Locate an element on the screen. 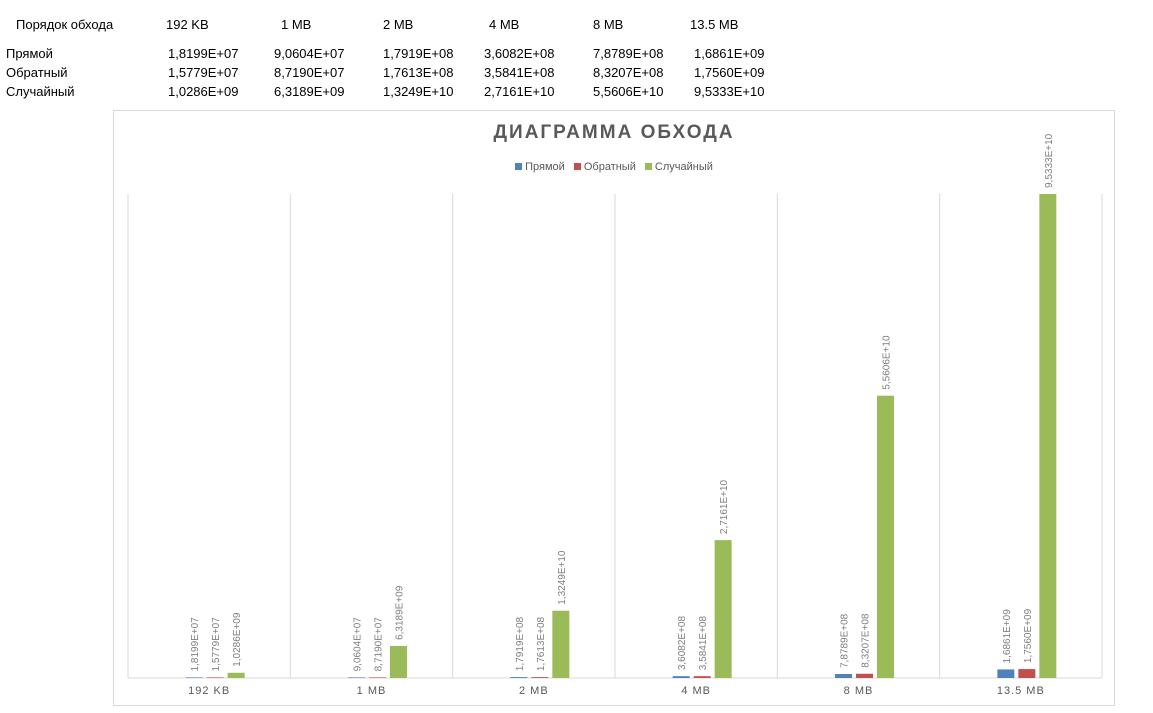  table-row-label: Случайный is located at coordinates (40, 91).